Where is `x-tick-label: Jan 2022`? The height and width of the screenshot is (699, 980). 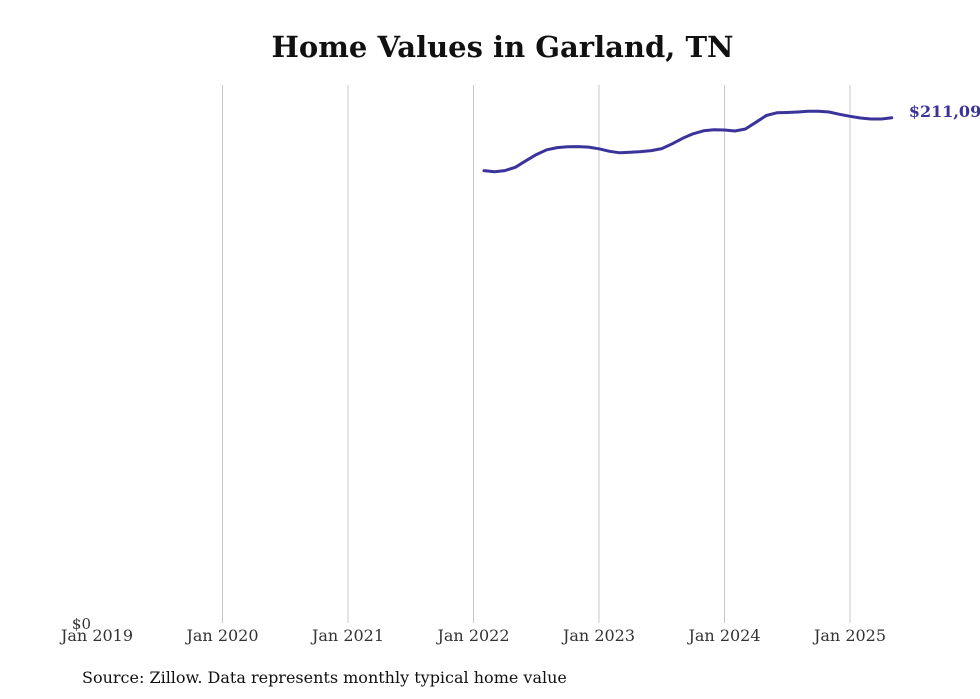 x-tick-label: Jan 2022 is located at coordinates (472, 635).